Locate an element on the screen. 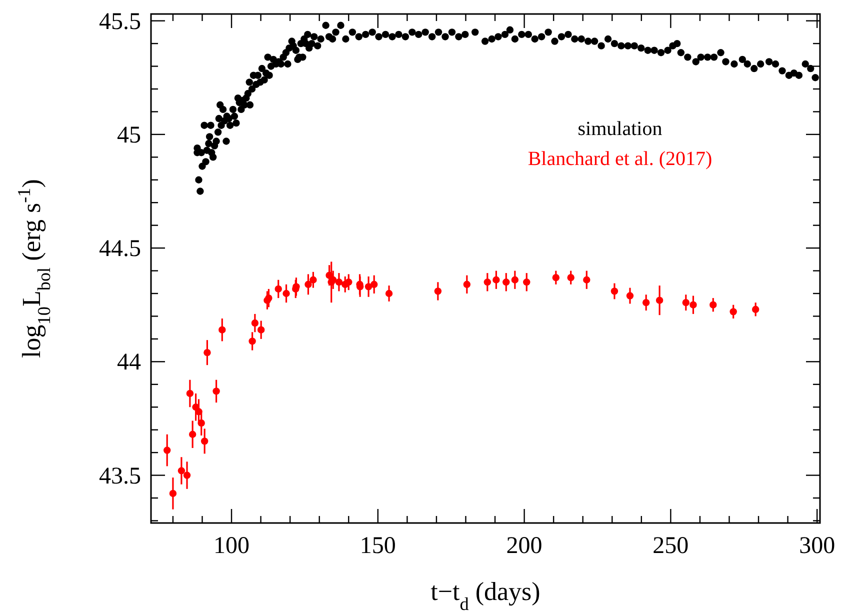 Image resolution: width=846 pixels, height=612 pixels. y-tick-label: 43.5 is located at coordinates (120, 476).